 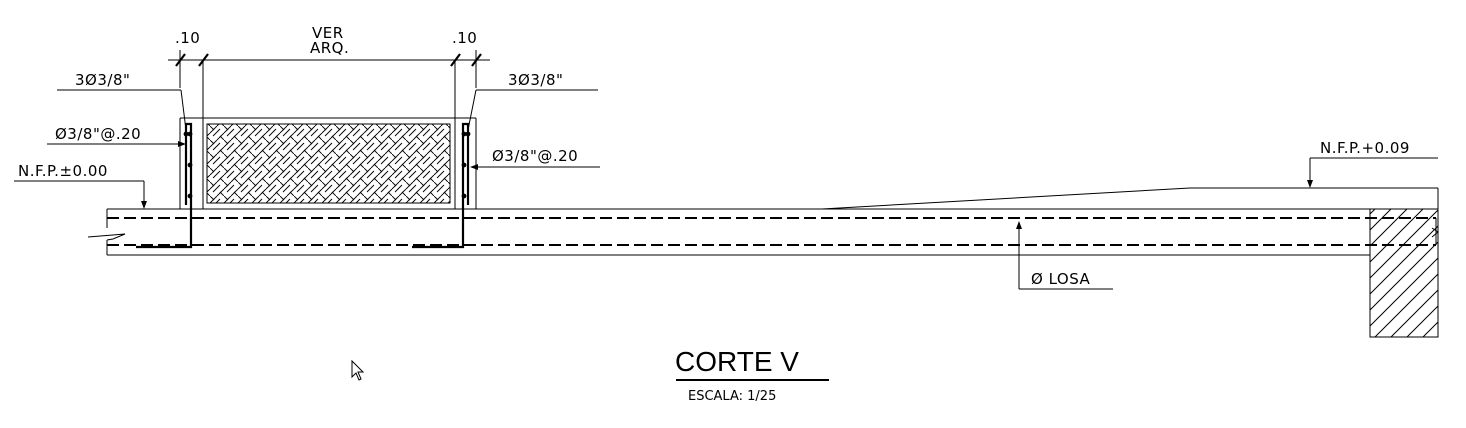 What do you see at coordinates (1372, 172) in the screenshot?
I see `level-marker-right` at bounding box center [1372, 172].